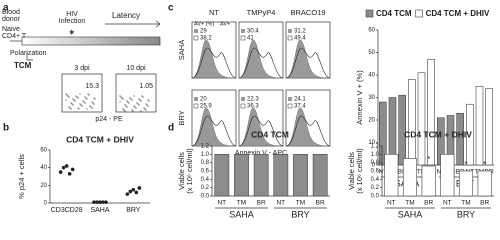 This screenshot has height=240, width=500. I want to click on y-axis-label: % p24 + cells, so click(21, 176).